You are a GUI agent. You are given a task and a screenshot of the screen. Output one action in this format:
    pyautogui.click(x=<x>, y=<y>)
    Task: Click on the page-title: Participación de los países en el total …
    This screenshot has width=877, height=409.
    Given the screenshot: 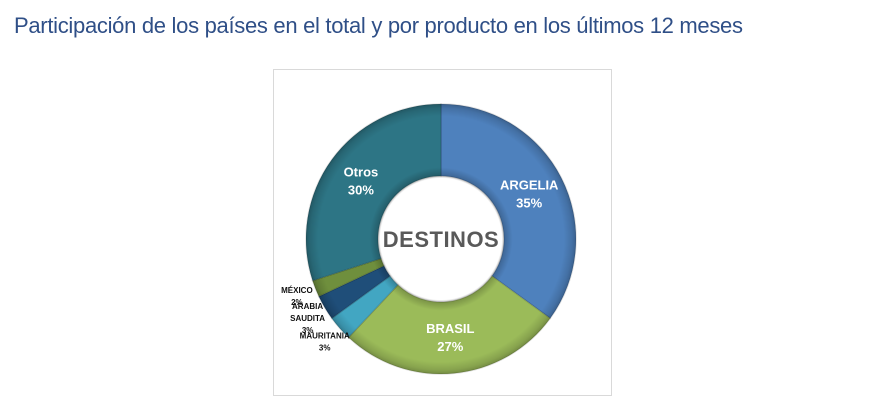 What is the action you would take?
    pyautogui.click(x=378, y=25)
    